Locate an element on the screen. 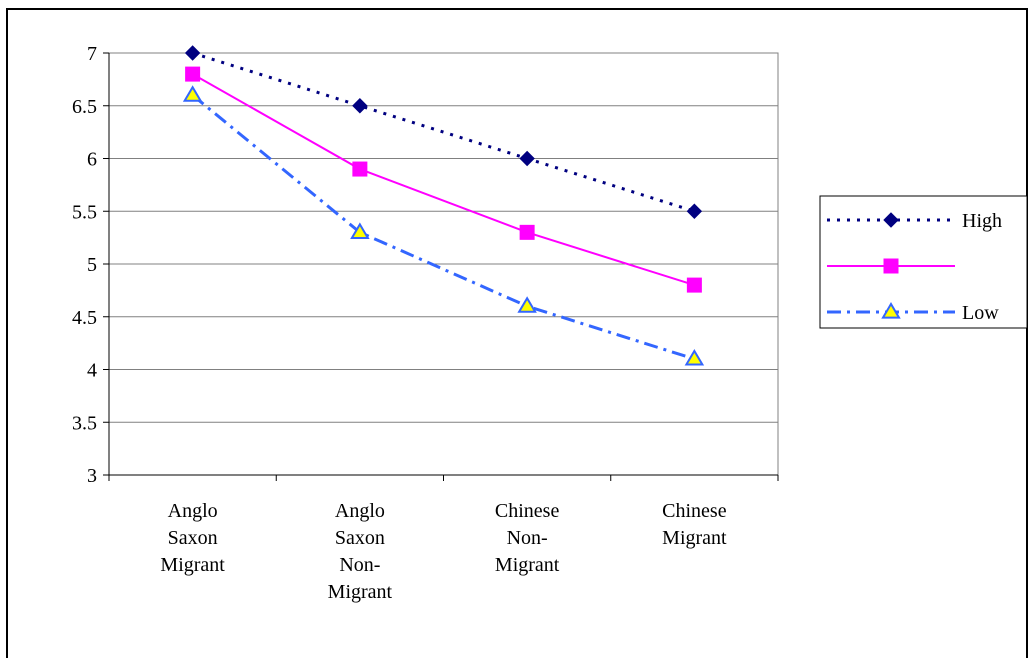  marker-legend is located at coordinates (891, 266).